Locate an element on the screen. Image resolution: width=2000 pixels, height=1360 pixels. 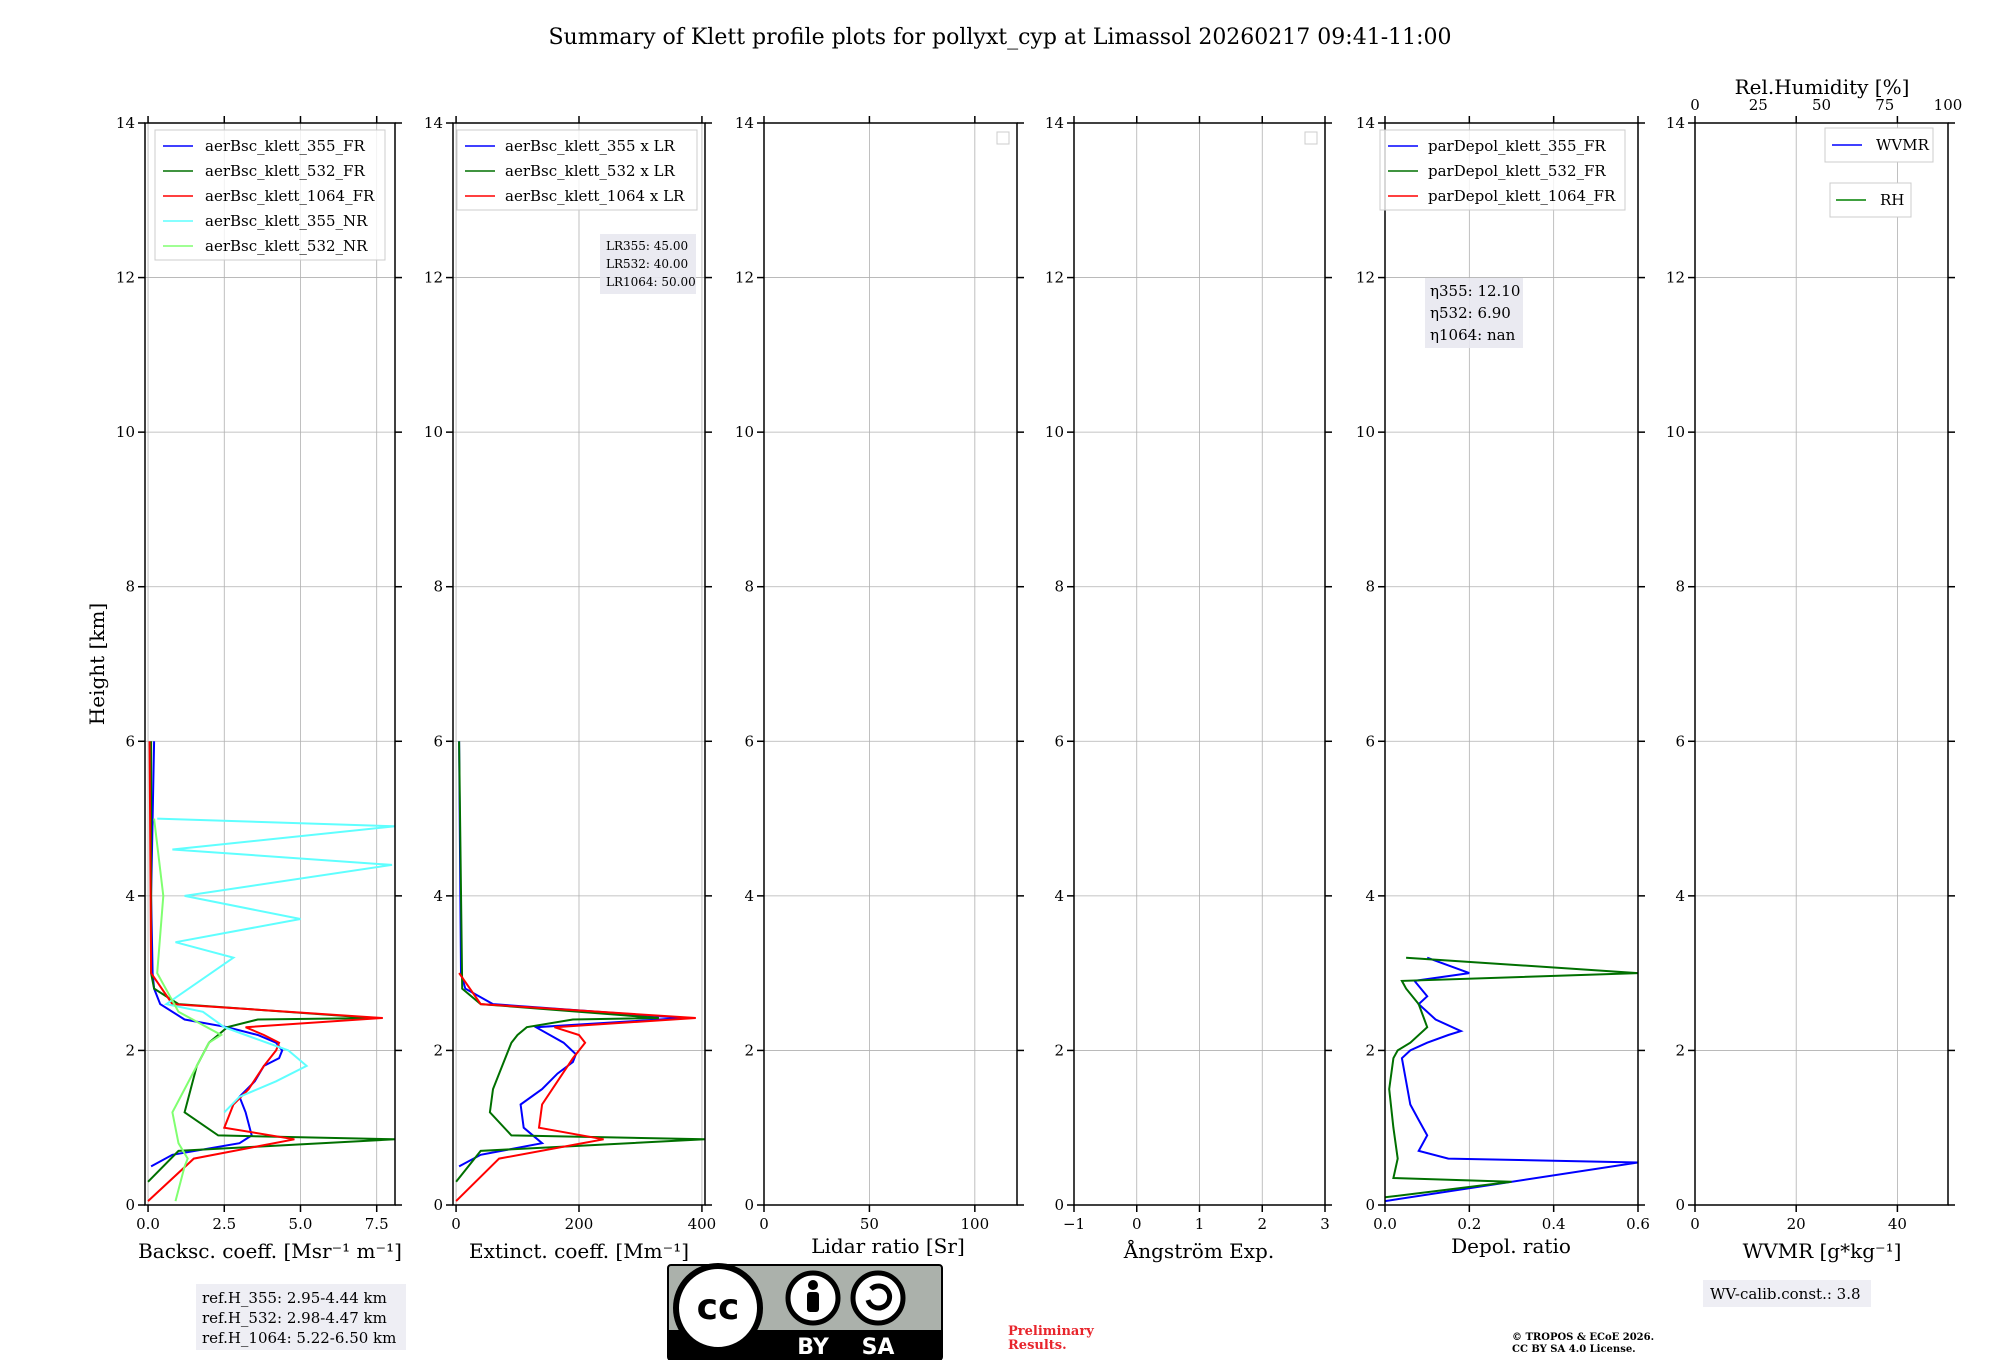
preliminary-line-1: Preliminary is located at coordinates (1051, 1331).